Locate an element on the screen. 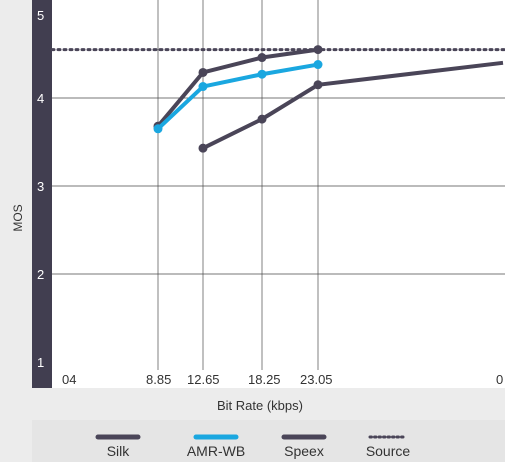 This screenshot has width=505, height=462. silk-legend-label: Silk is located at coordinates (119, 451).